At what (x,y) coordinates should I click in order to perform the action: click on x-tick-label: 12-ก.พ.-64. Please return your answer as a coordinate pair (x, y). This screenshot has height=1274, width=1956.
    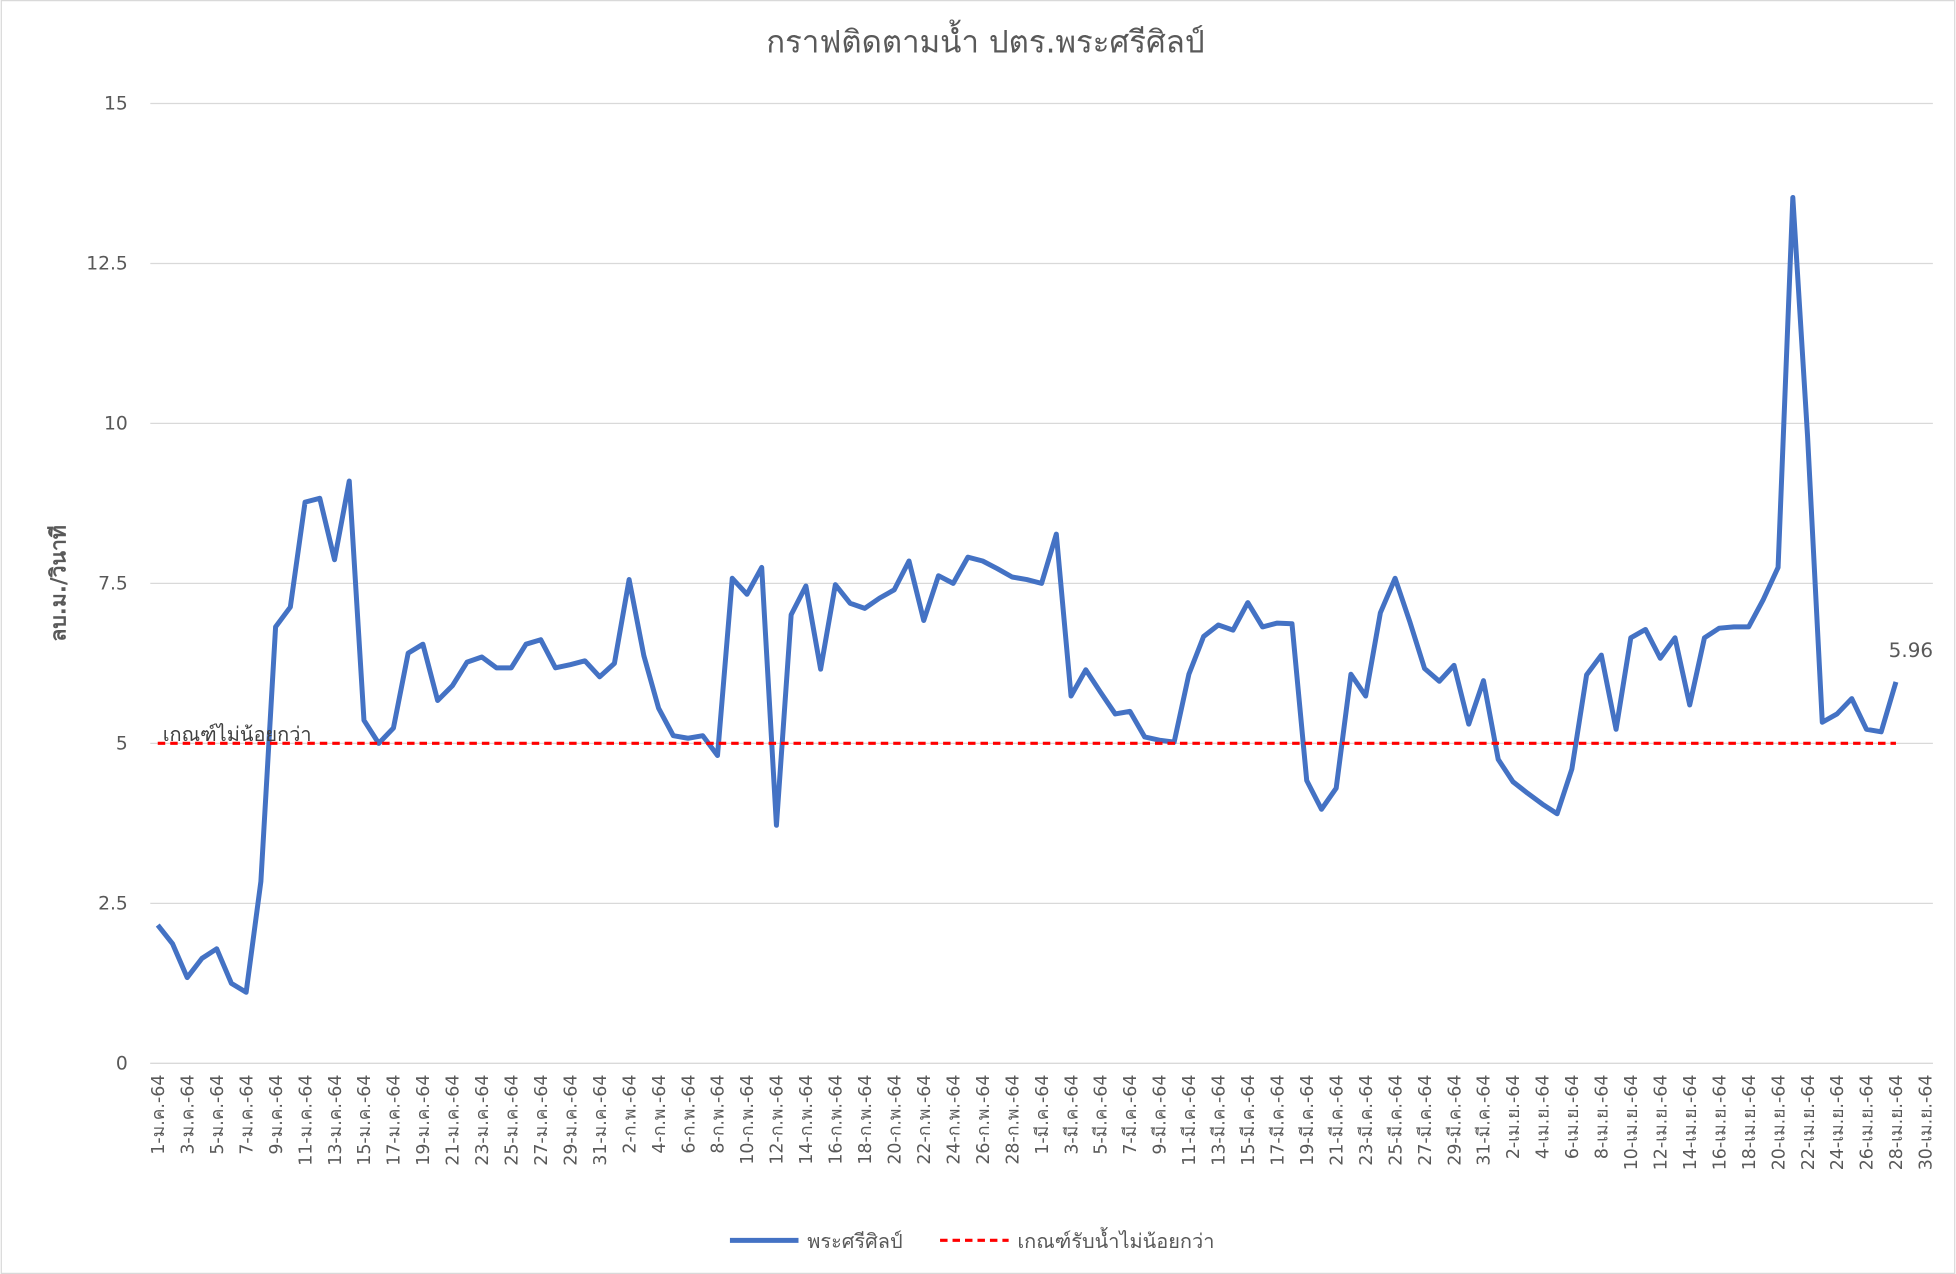
    Looking at the image, I should click on (778, 1120).